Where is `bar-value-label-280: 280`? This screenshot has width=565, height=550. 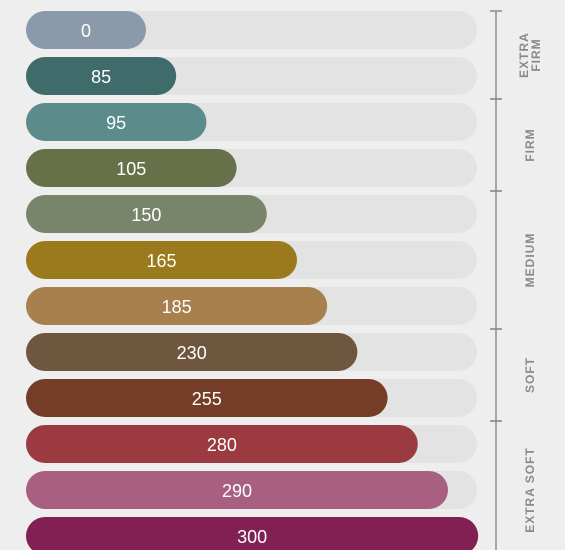
bar-value-label-280: 280 is located at coordinates (222, 445).